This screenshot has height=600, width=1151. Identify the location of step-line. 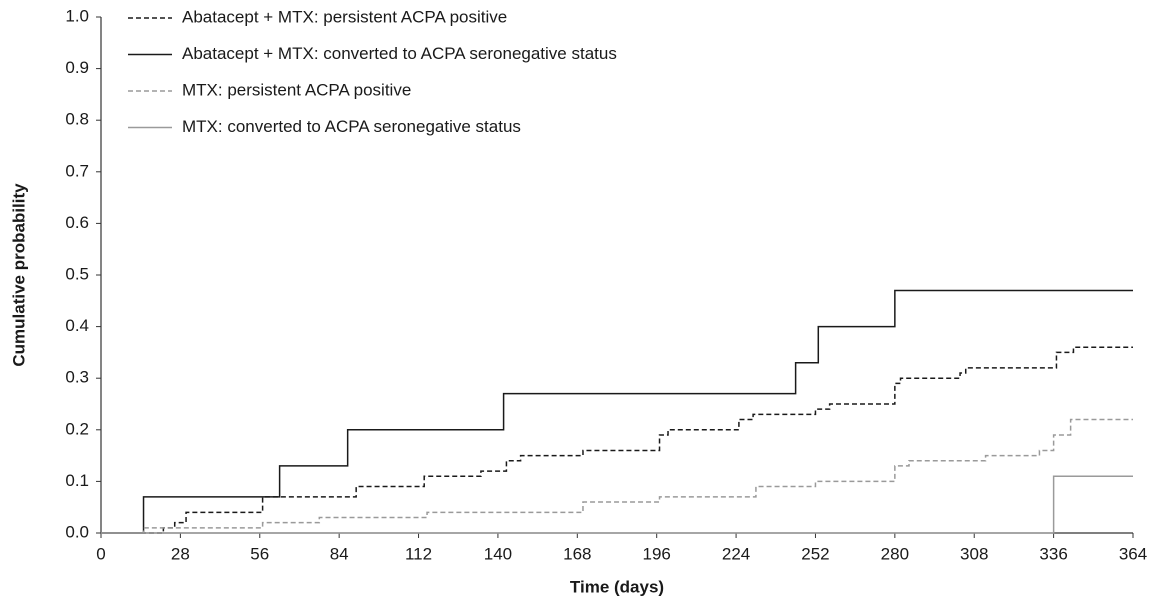
(617, 504).